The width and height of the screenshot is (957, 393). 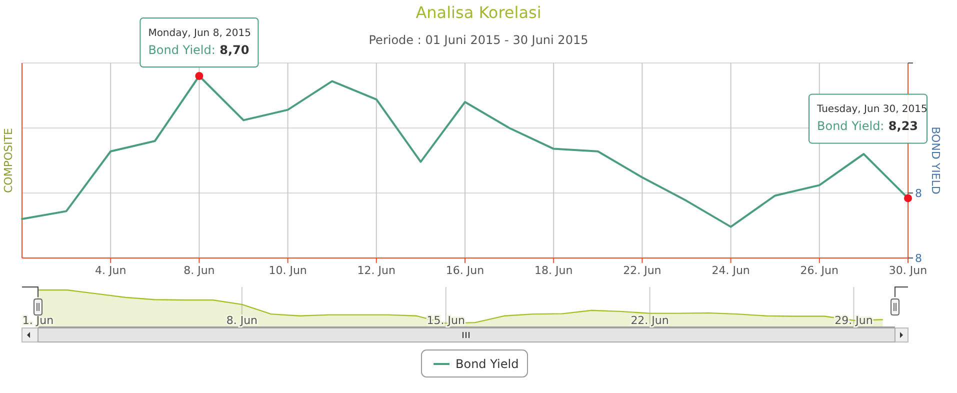 I want to click on chart-subtitle: Periode : 01 Juni 2015 - 30 Juni 2015, so click(x=478, y=40).